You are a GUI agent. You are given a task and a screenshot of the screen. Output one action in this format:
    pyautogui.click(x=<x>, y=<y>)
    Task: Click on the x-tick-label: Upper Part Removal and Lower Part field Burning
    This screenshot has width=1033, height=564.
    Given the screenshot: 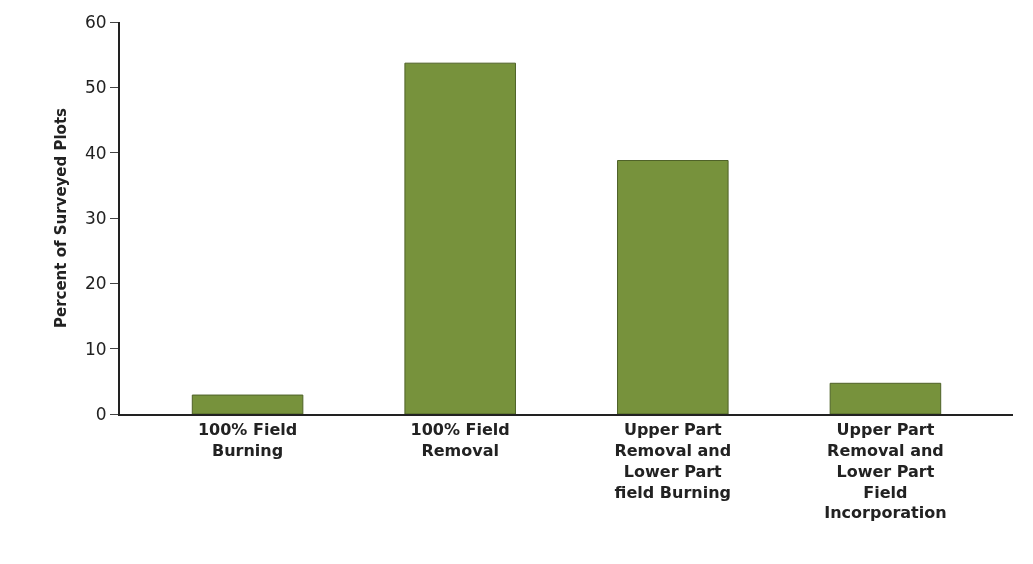 What is the action you would take?
    pyautogui.click(x=673, y=461)
    